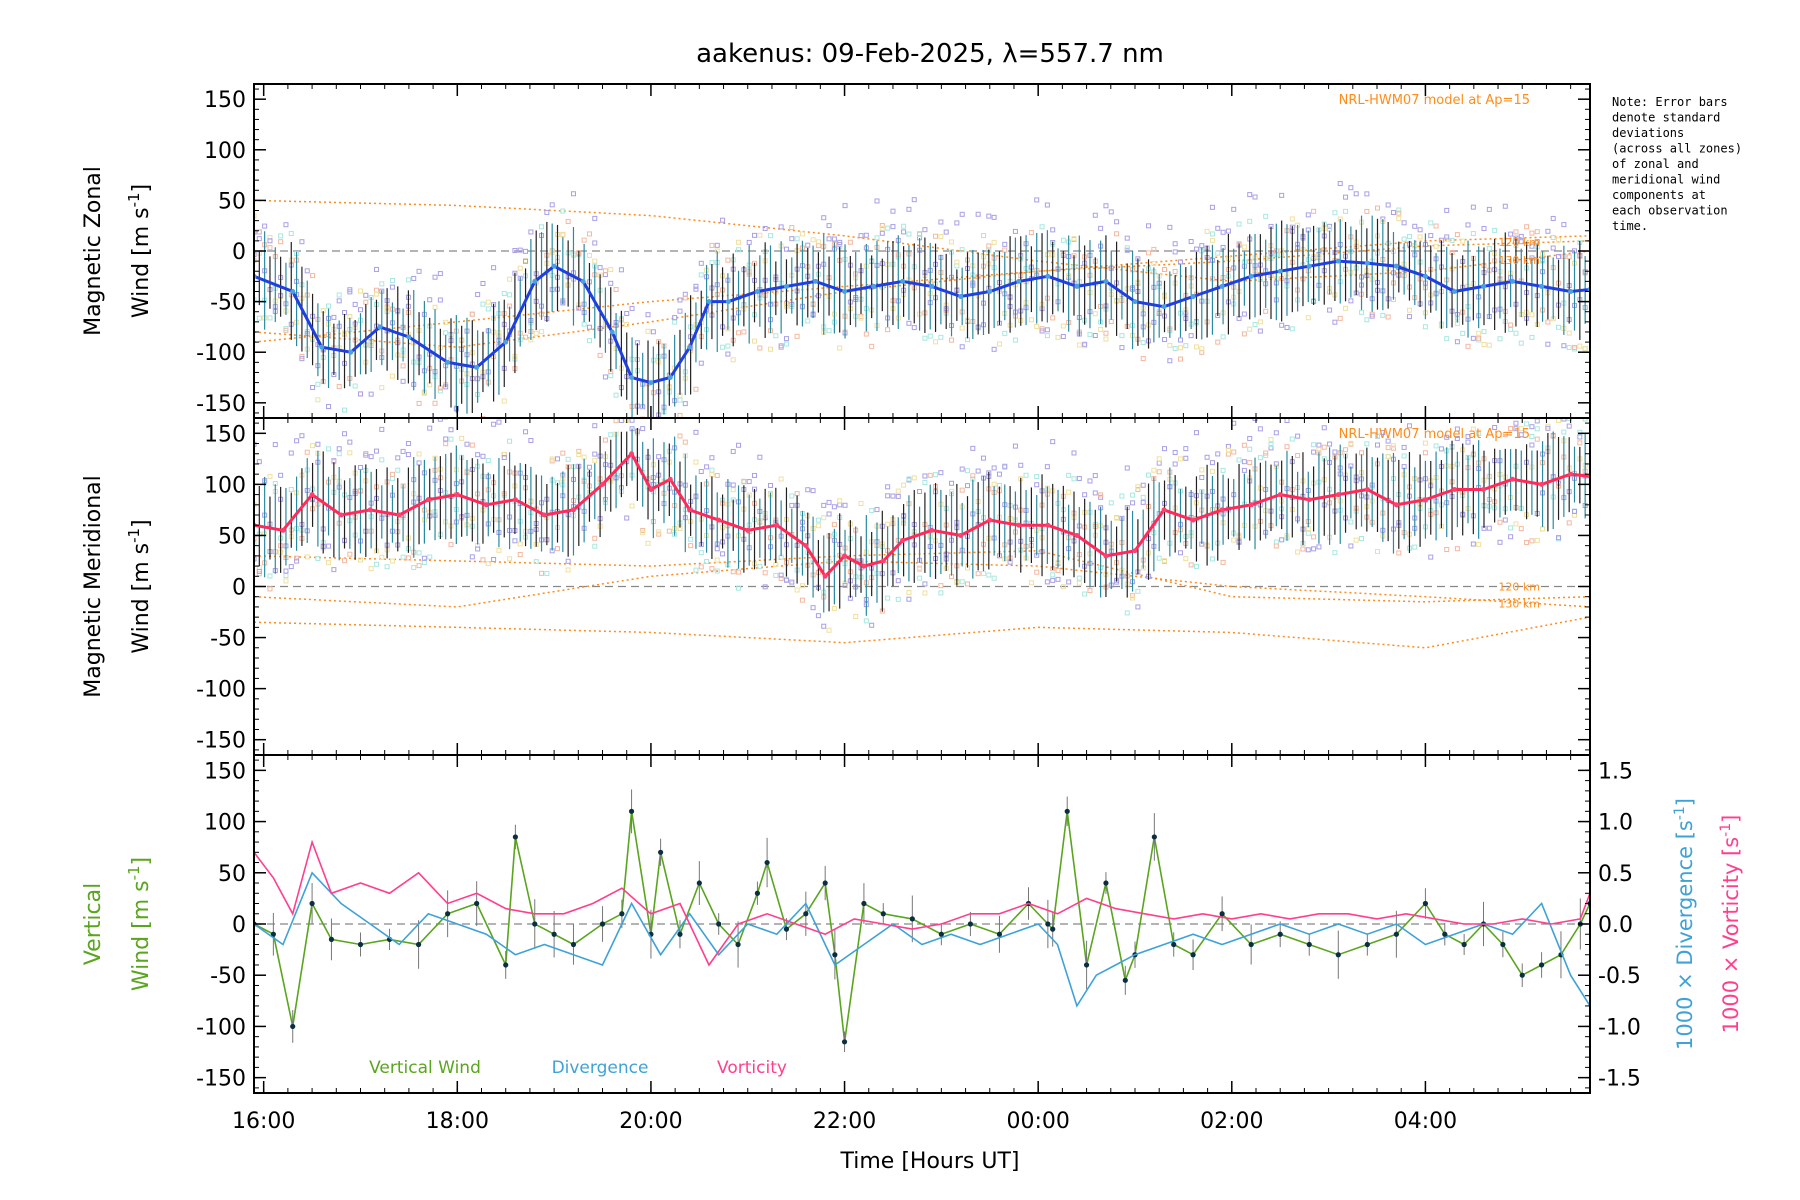 The height and width of the screenshot is (1200, 1800). Describe the element at coordinates (263, 1121) in the screenshot. I see `x-tick-label: 16:00` at that location.